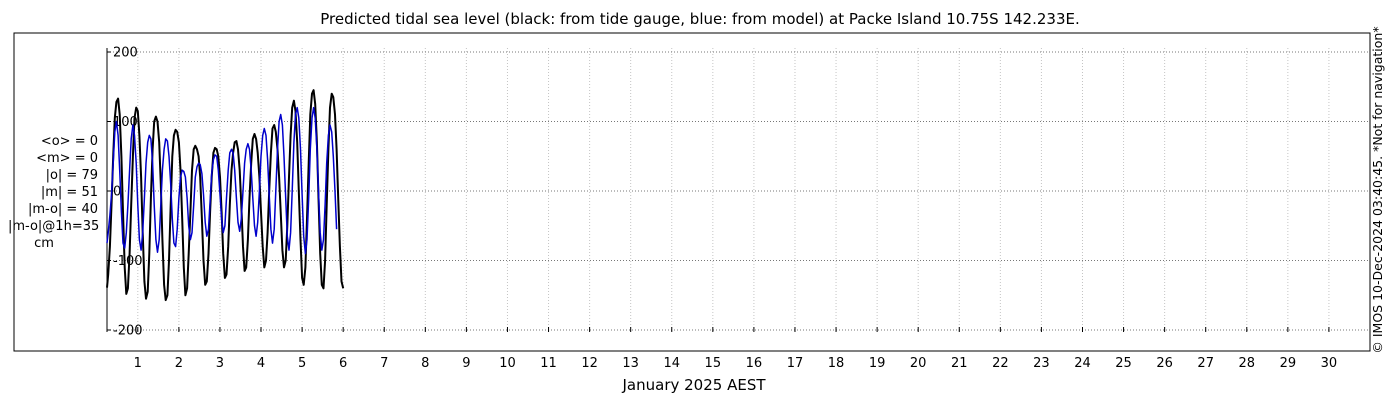 The height and width of the screenshot is (400, 1400). Describe the element at coordinates (69, 192) in the screenshot. I see `stat-abs-model: |m| = 51` at that location.